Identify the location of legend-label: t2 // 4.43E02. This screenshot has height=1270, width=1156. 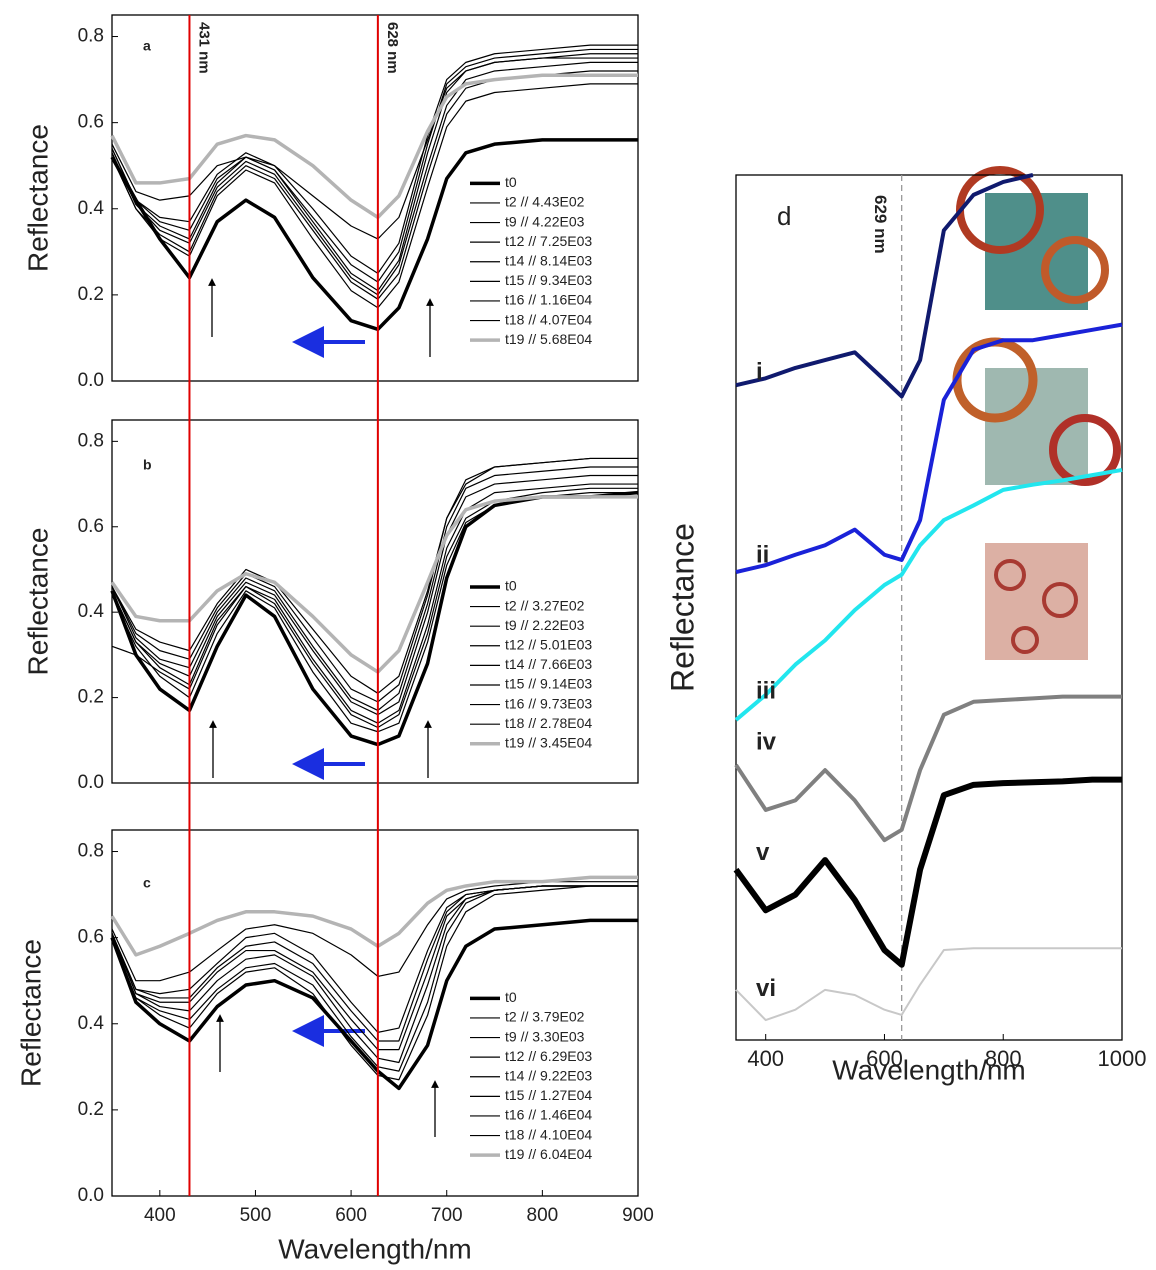
(545, 202).